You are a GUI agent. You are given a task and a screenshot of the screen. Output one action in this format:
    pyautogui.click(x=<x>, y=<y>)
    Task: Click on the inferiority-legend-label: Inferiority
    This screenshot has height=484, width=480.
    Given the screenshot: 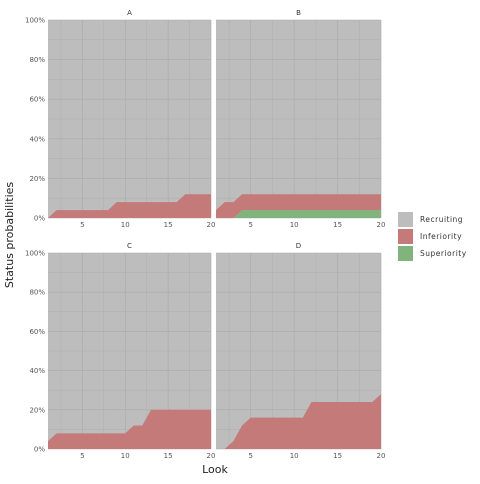 What is the action you would take?
    pyautogui.click(x=441, y=236)
    